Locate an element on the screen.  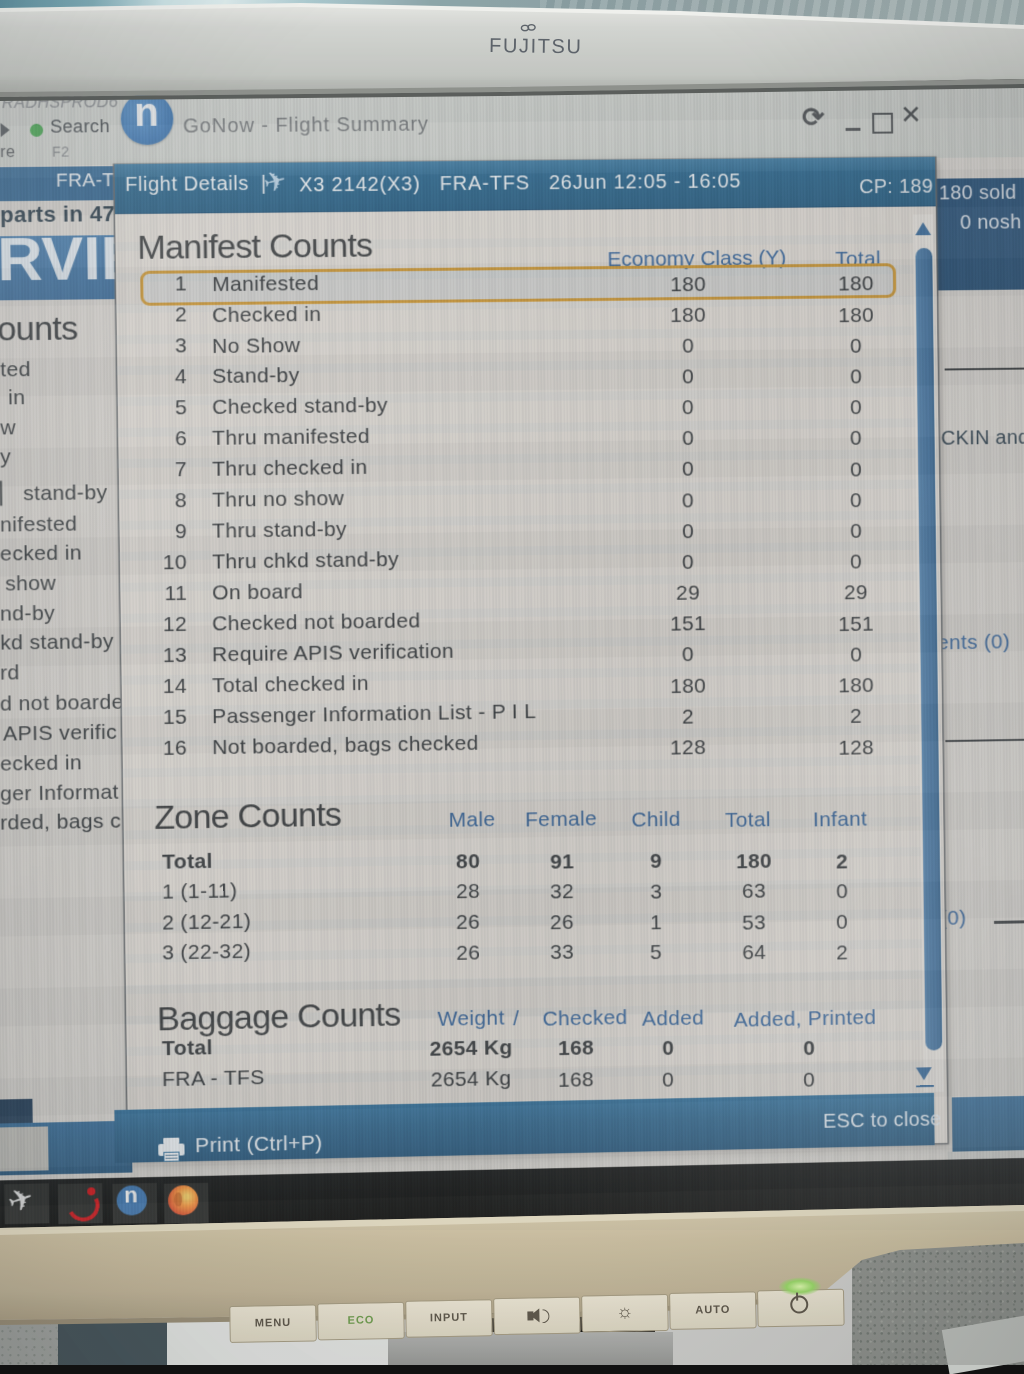
svg-text: FUJITSU is located at coordinates (536, 46).